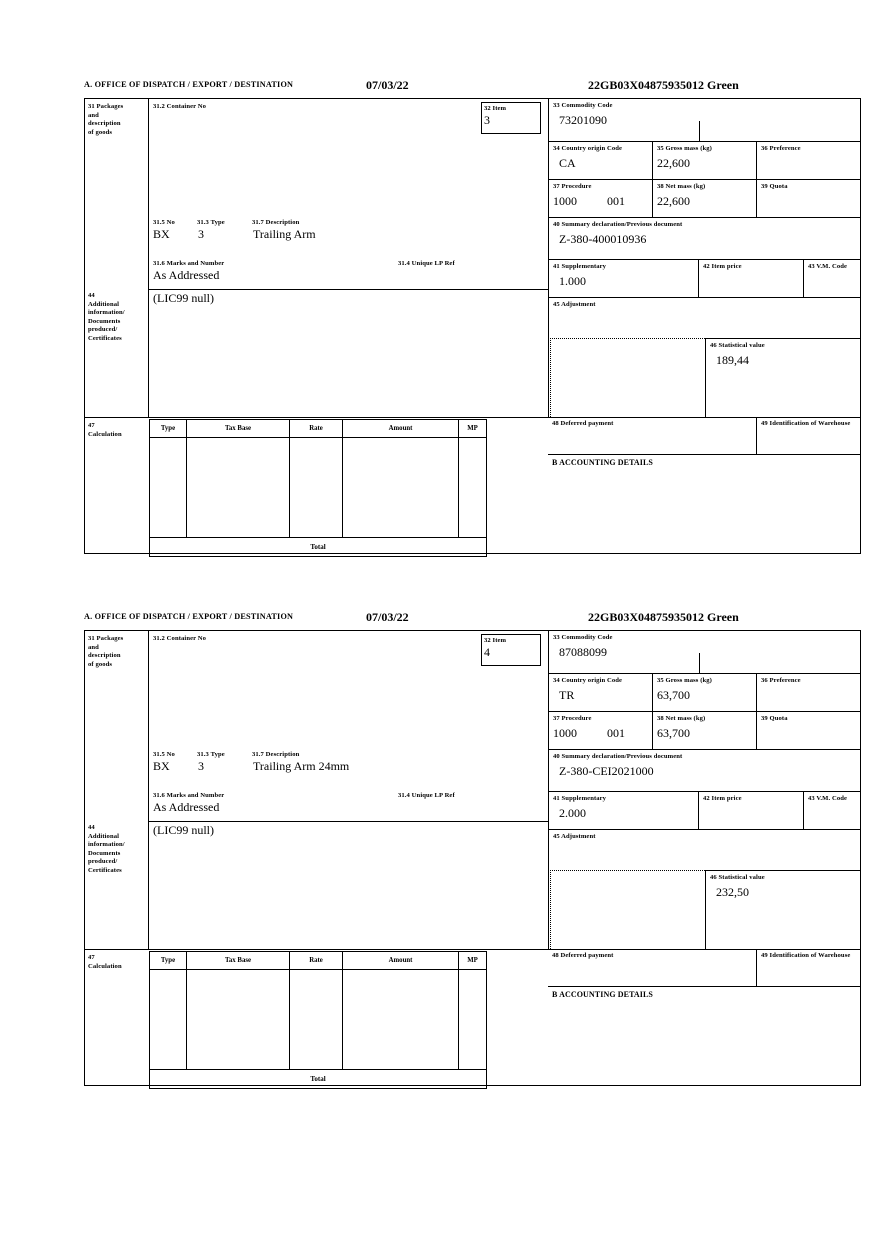  I want to click on box48-deferred-payment: 48 Deferred payment, so click(652, 436).